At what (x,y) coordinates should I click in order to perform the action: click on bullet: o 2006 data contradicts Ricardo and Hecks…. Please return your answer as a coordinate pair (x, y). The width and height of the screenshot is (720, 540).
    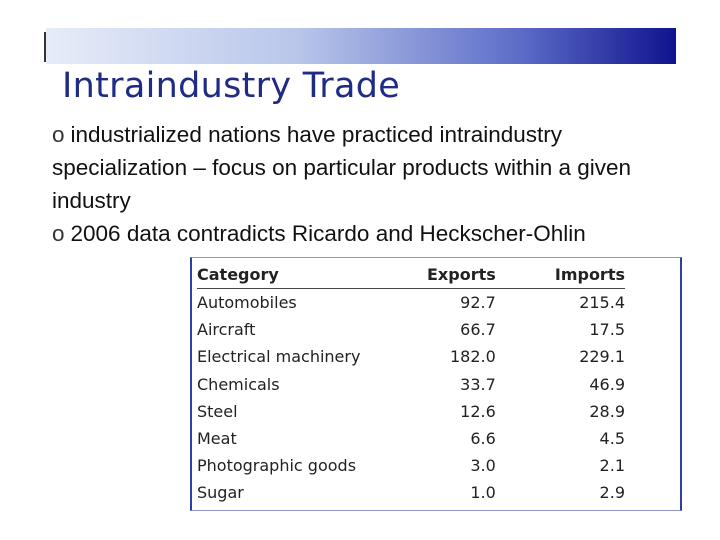
    Looking at the image, I should click on (377, 233).